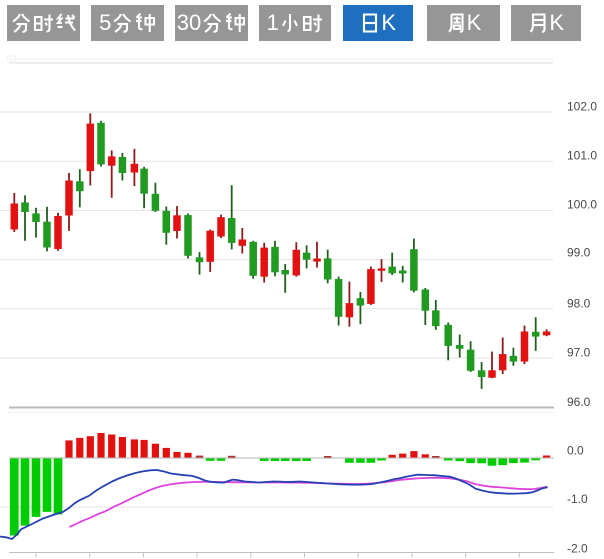 The width and height of the screenshot is (604, 559). What do you see at coordinates (577, 499) in the screenshot?
I see `svg-text: -1.0` at bounding box center [577, 499].